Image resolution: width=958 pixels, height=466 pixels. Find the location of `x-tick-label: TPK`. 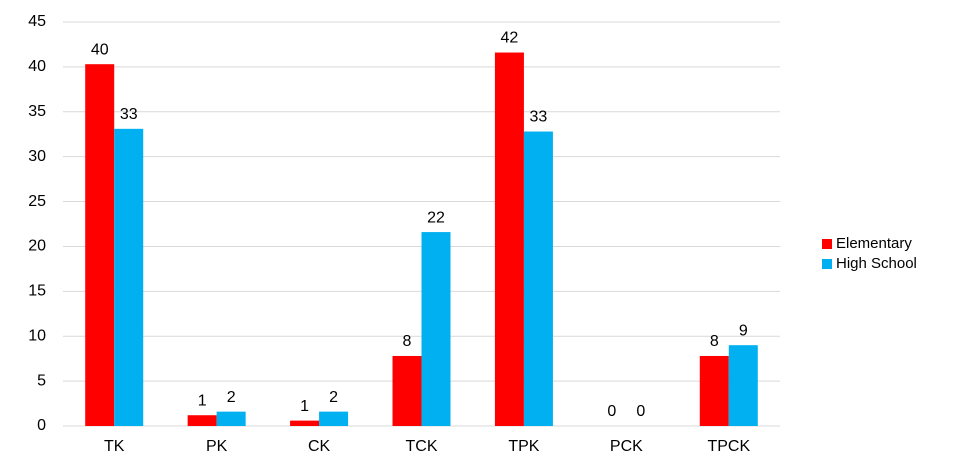

x-tick-label: TPK is located at coordinates (523, 446).